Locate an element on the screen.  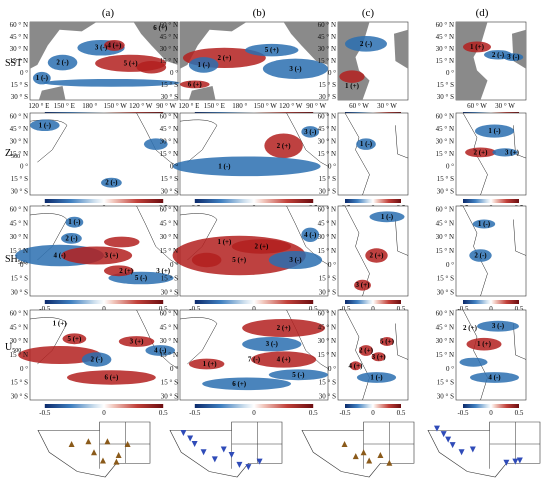
region-label: 1 (+) is located at coordinates (210, 364).